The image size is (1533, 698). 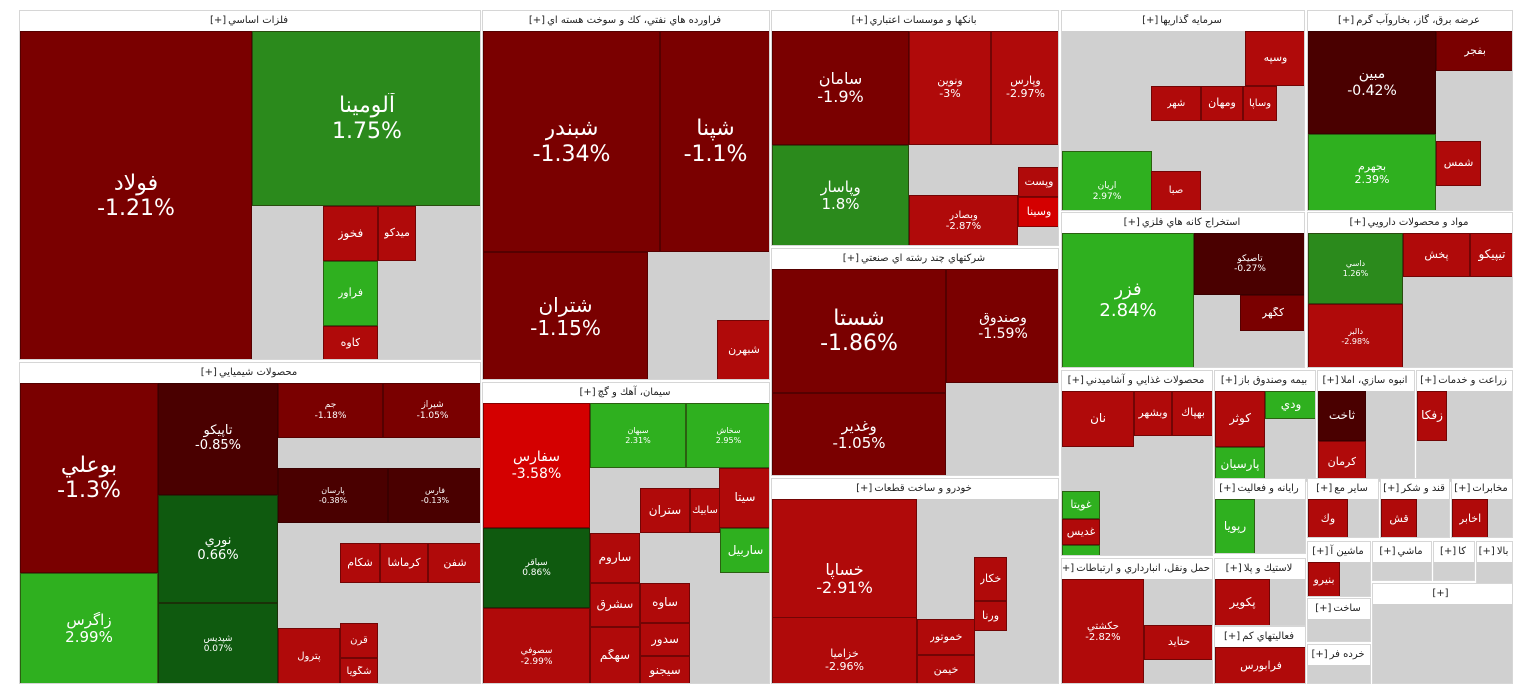 What do you see at coordinates (1328, 518) in the screenshot?
I see `stock-tile: وك` at bounding box center [1328, 518].